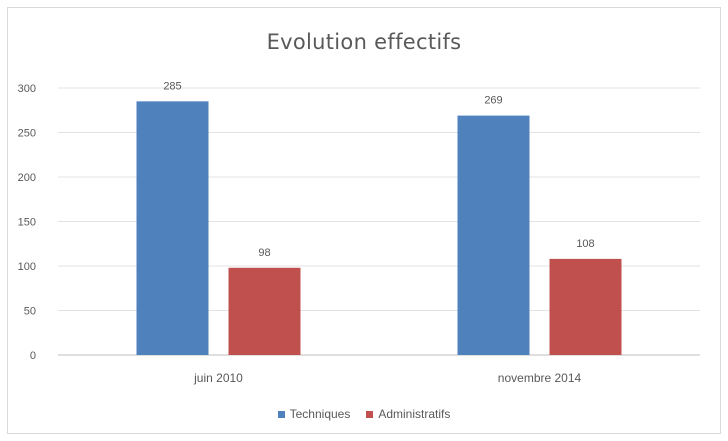 The image size is (728, 441). Describe the element at coordinates (27, 134) in the screenshot. I see `y-tick-label: 250` at that location.